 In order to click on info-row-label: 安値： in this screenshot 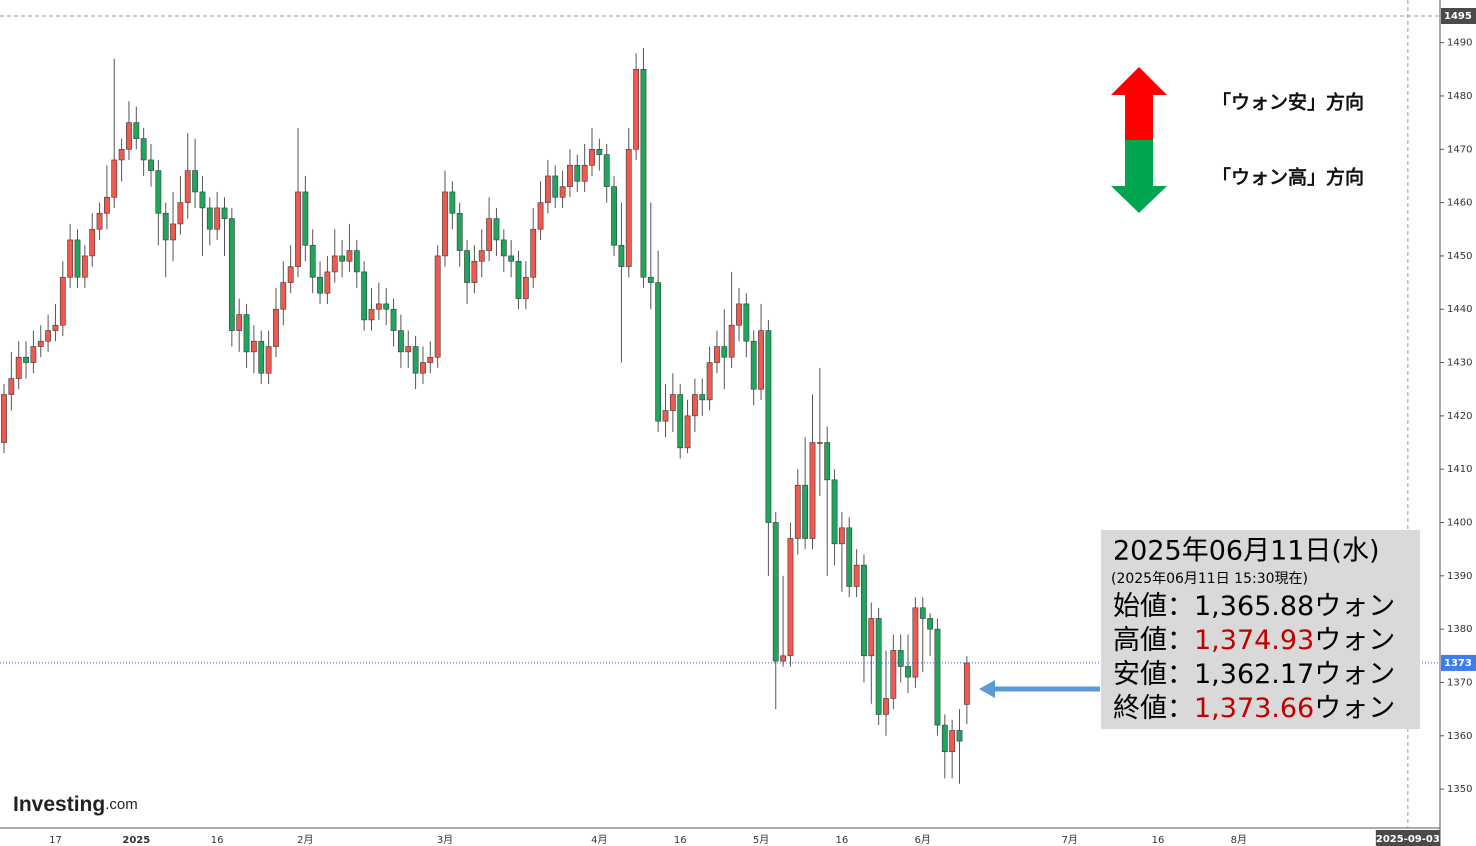, I will do `click(1153, 674)`.